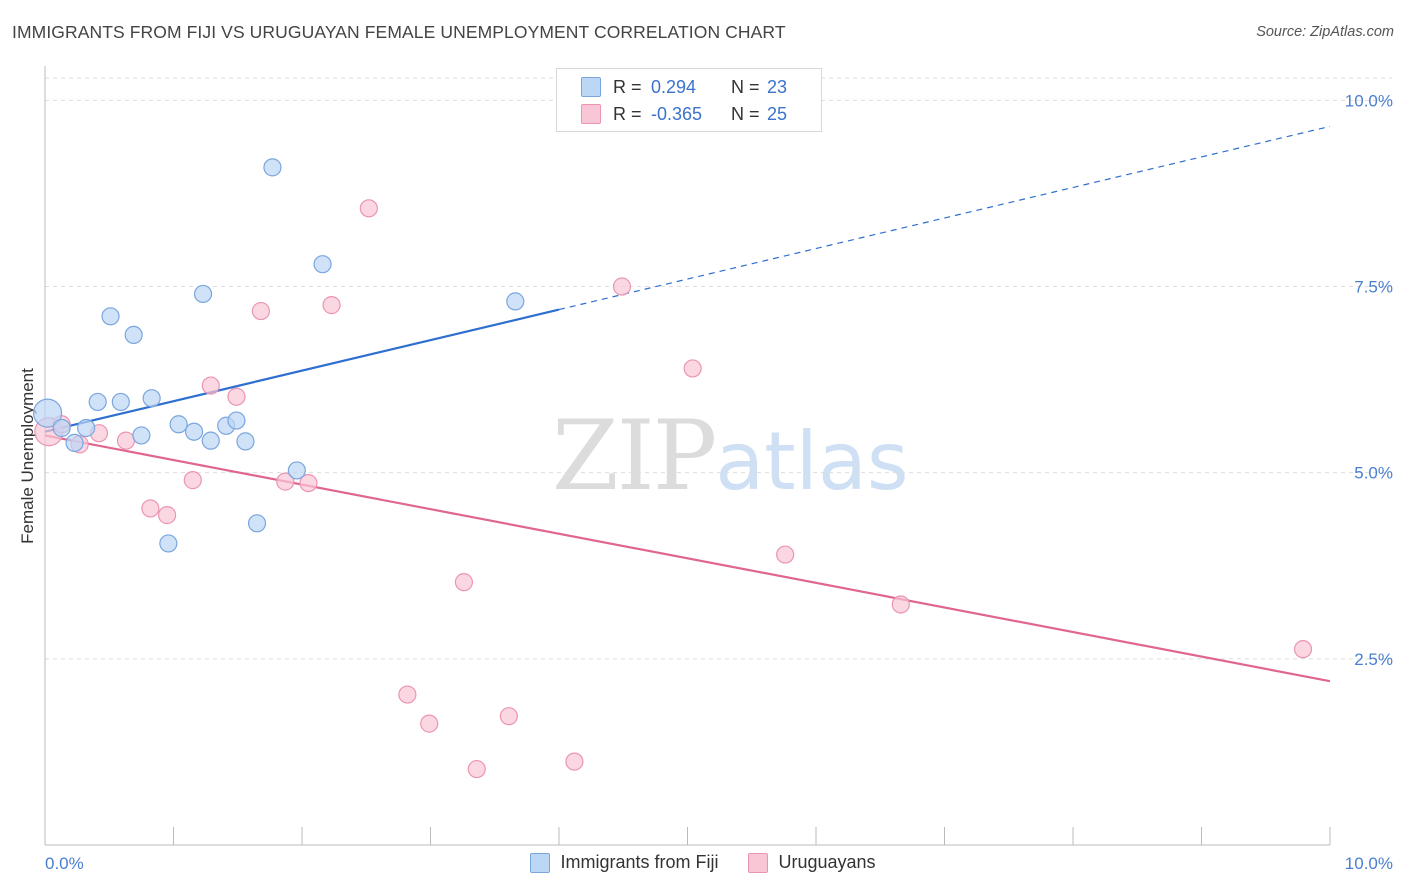 This screenshot has height=892, width=1406. I want to click on legend-n-value: 25, so click(777, 113).